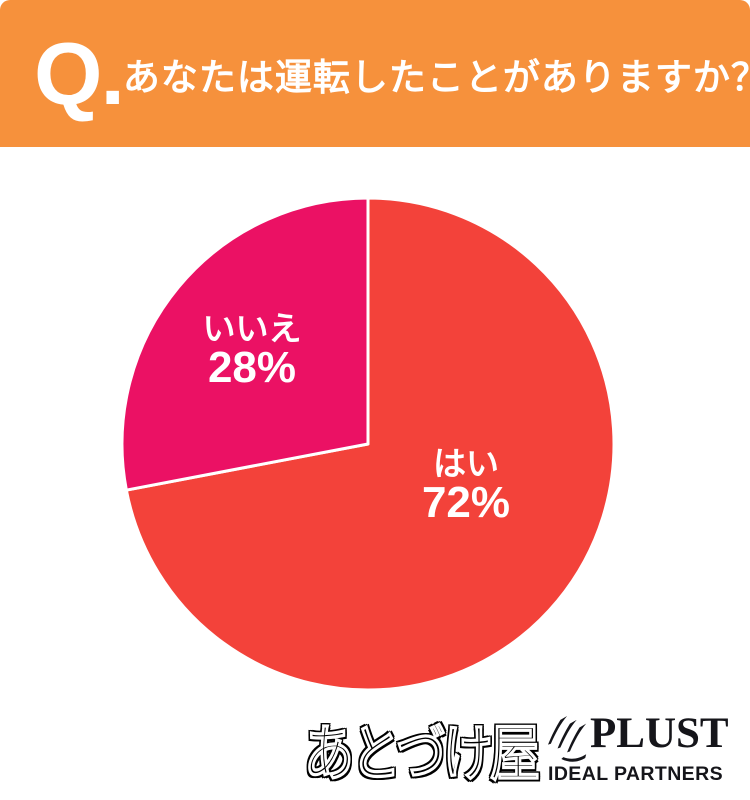 The image size is (750, 800). What do you see at coordinates (635, 774) in the screenshot?
I see `plust-tagline: IDEAL PARTNERS` at bounding box center [635, 774].